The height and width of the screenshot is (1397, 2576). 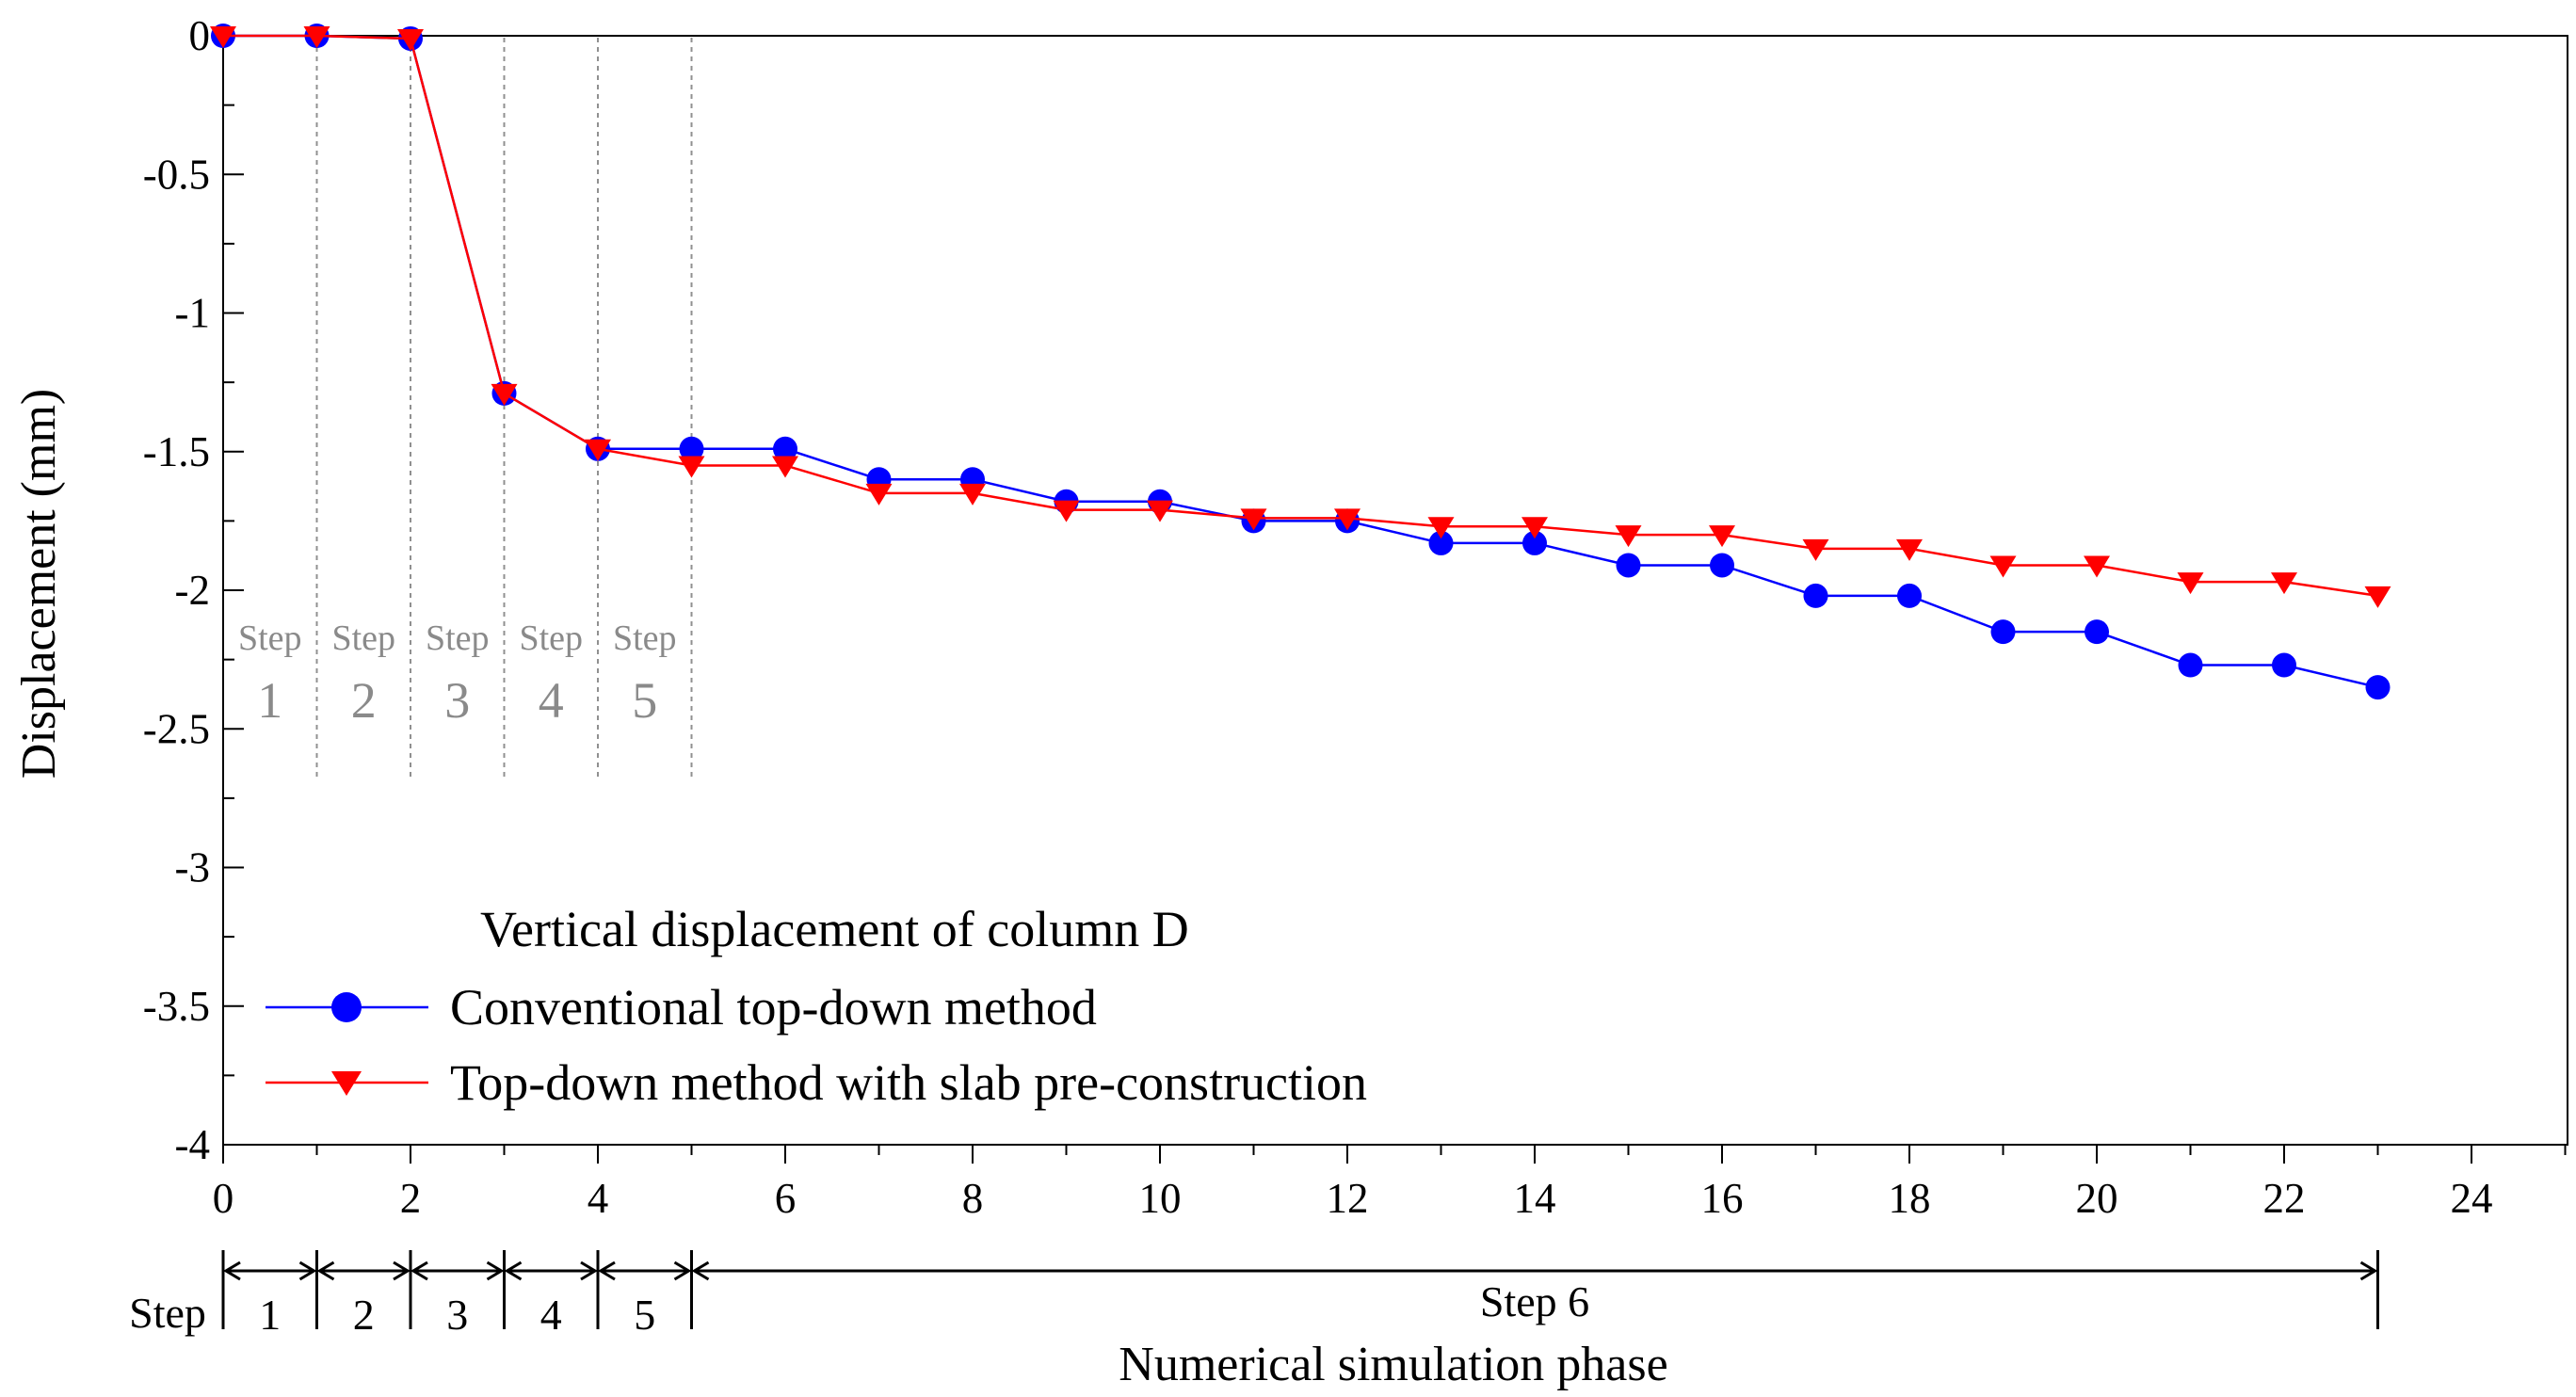 I want to click on legend-title: Vertical displacement of column D, so click(x=834, y=929).